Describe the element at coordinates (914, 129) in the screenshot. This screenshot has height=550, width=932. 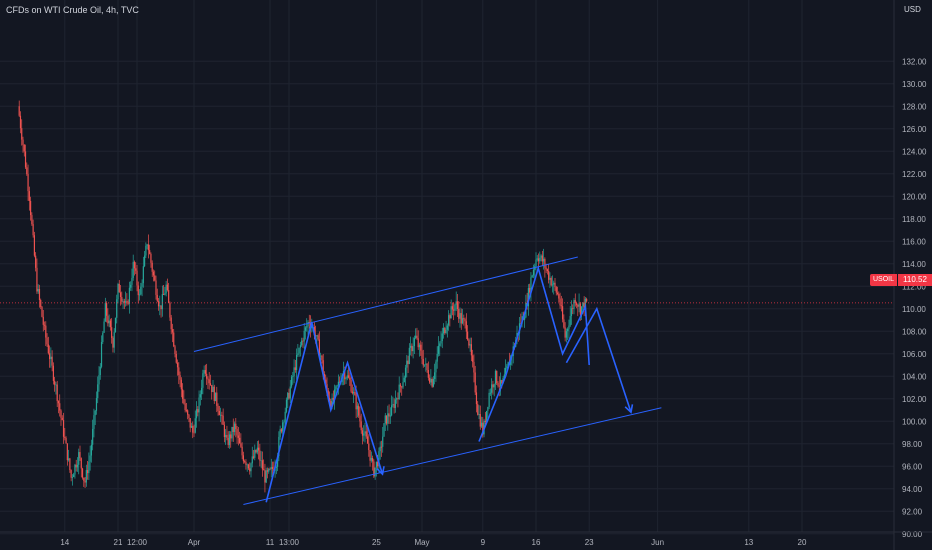
I see `y-tick-label: 126.00` at that location.